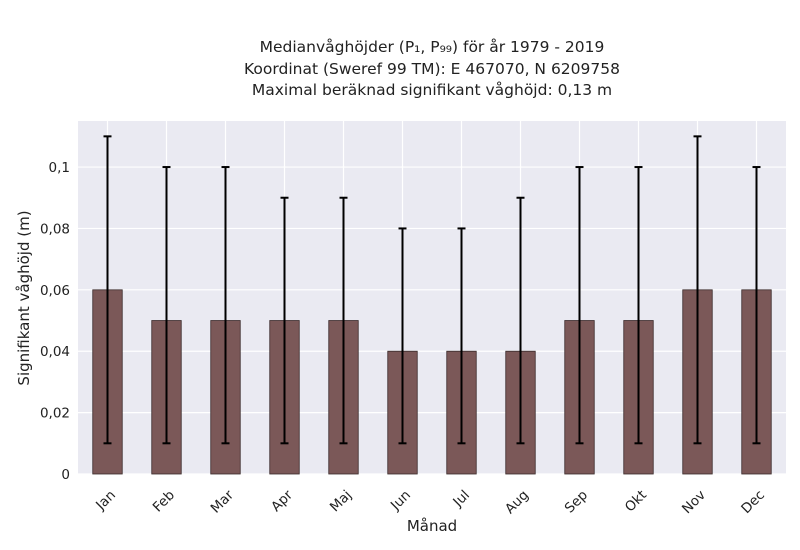 The image size is (800, 550). I want to click on y-tick-label: 0,02, so click(55, 414).